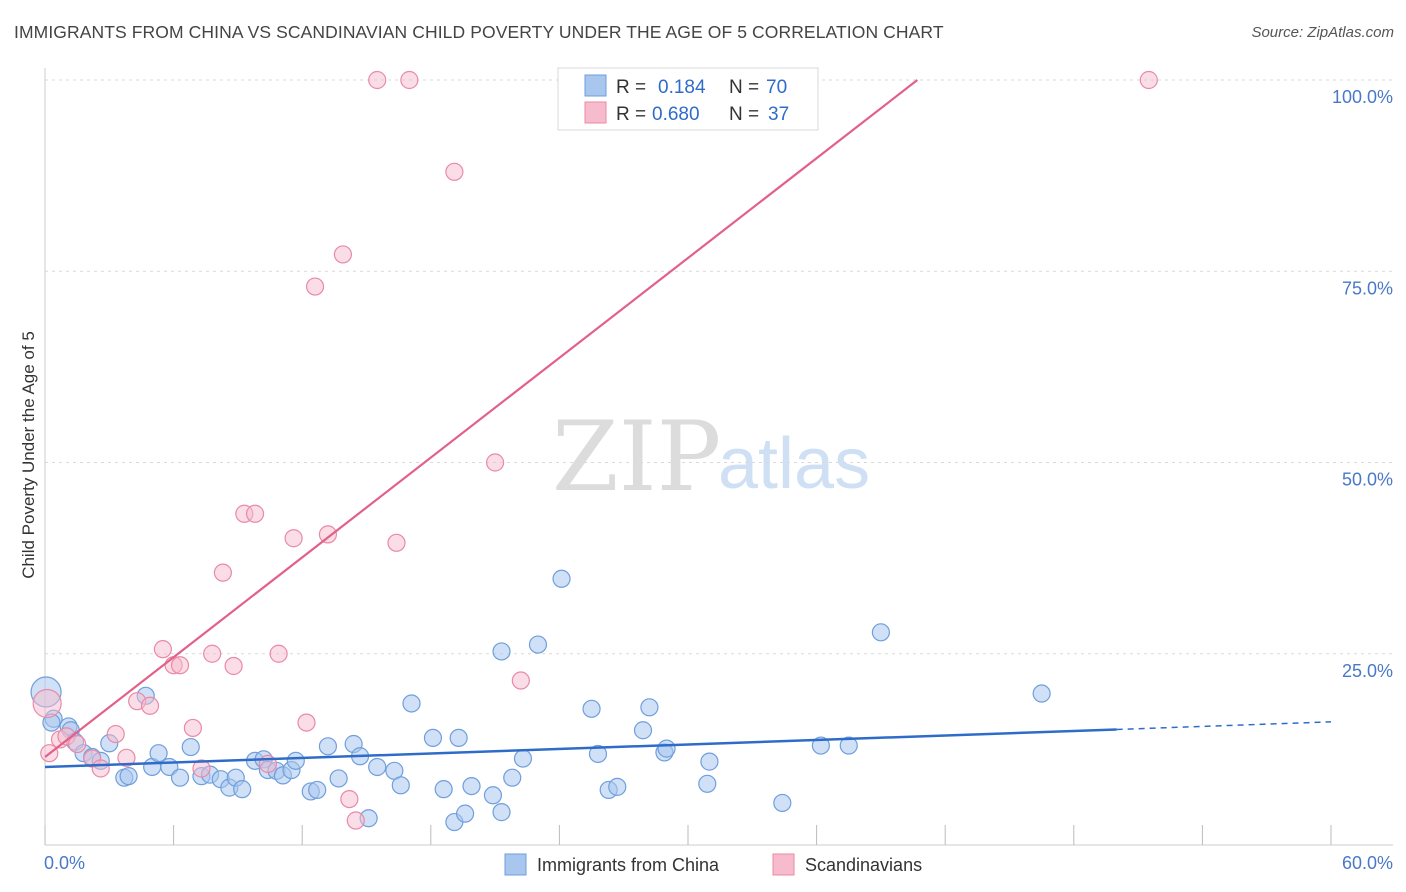  I want to click on y-axis-title: Child Poverty Under the Age of 5, so click(28, 455).